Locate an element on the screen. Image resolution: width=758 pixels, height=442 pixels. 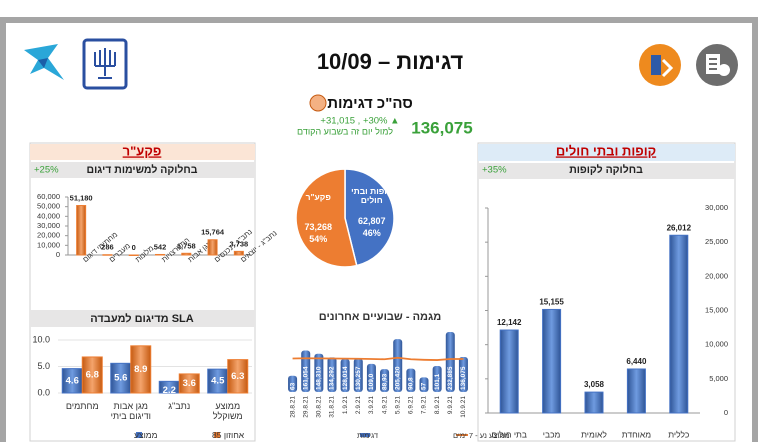
x-tick-label: מאוחדת is located at coordinates (636, 434).